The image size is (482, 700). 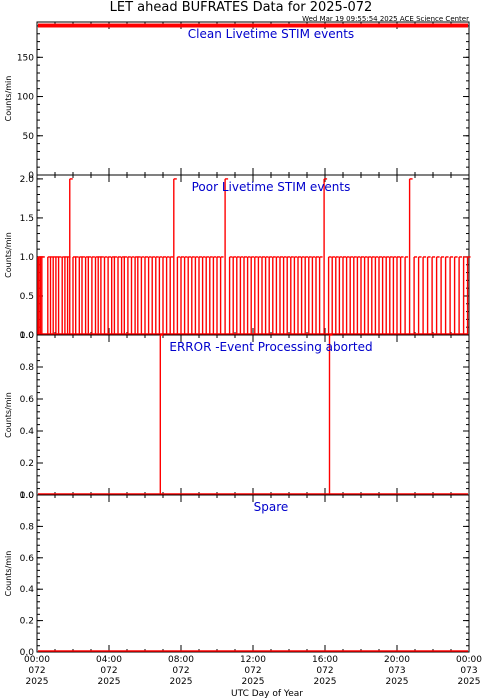 What do you see at coordinates (25, 98) in the screenshot?
I see `y-tick-label: 100` at bounding box center [25, 98].